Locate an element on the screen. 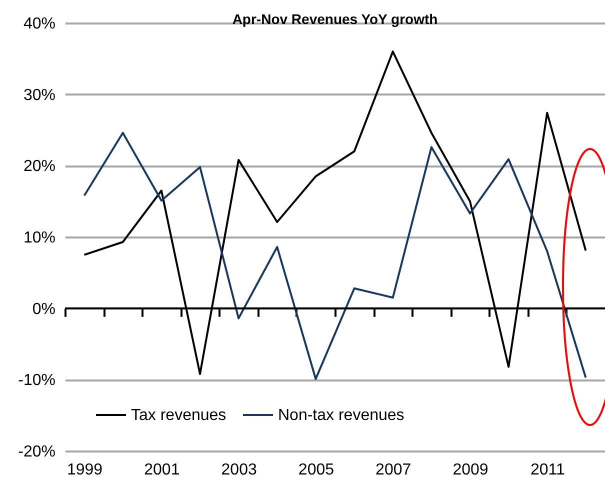  x-tick-label: 2001 is located at coordinates (162, 470).